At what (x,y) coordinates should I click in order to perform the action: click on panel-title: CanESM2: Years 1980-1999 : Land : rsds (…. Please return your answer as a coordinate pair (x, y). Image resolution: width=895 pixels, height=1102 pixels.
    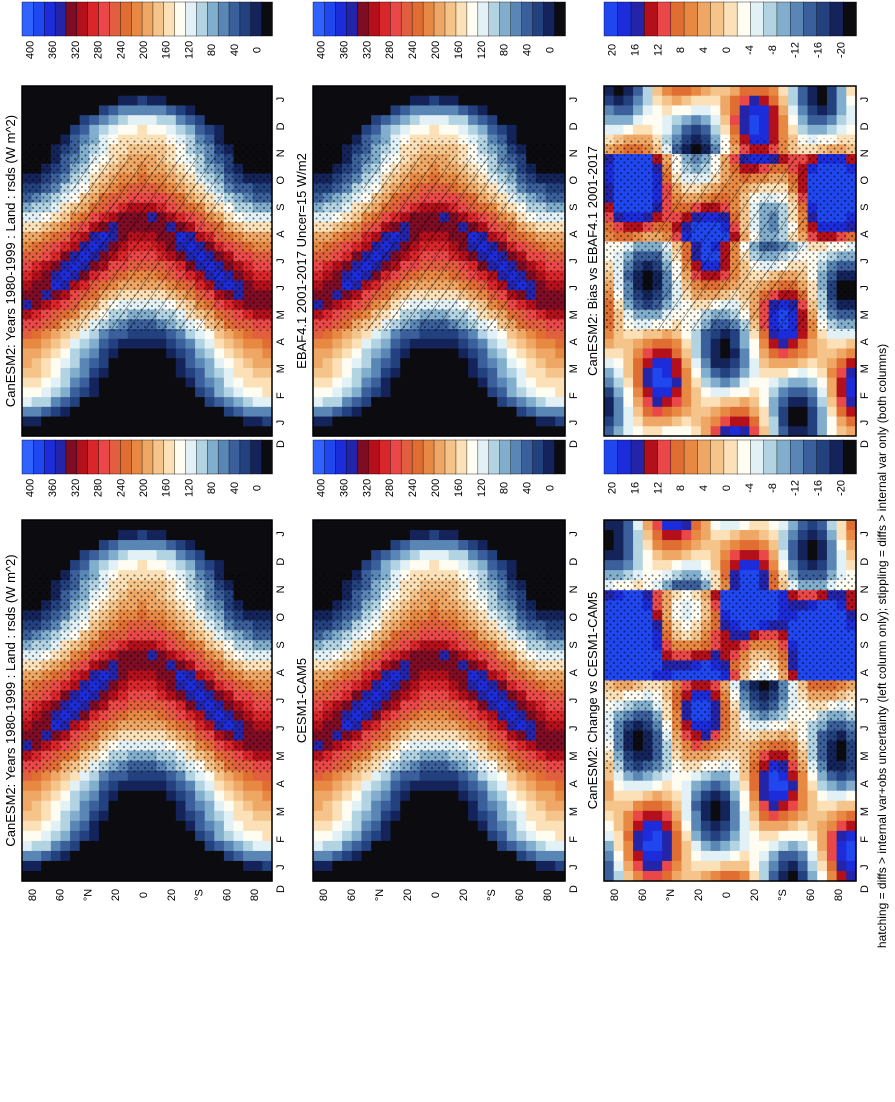
    Looking at the image, I should click on (10, 261).